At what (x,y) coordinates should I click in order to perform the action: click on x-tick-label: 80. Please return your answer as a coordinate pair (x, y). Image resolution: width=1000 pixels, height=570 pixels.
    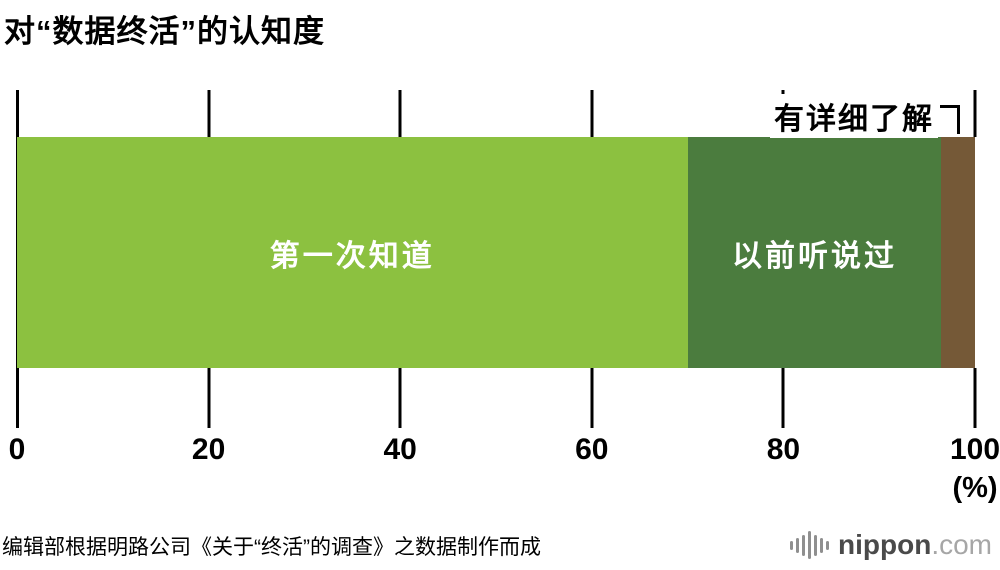
    Looking at the image, I should click on (783, 449).